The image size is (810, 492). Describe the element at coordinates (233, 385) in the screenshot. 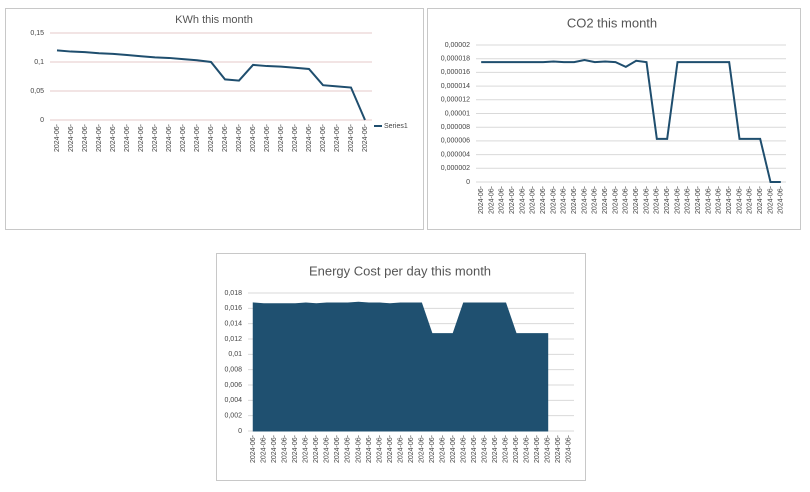

I see `y-tick-label: 0,006` at that location.